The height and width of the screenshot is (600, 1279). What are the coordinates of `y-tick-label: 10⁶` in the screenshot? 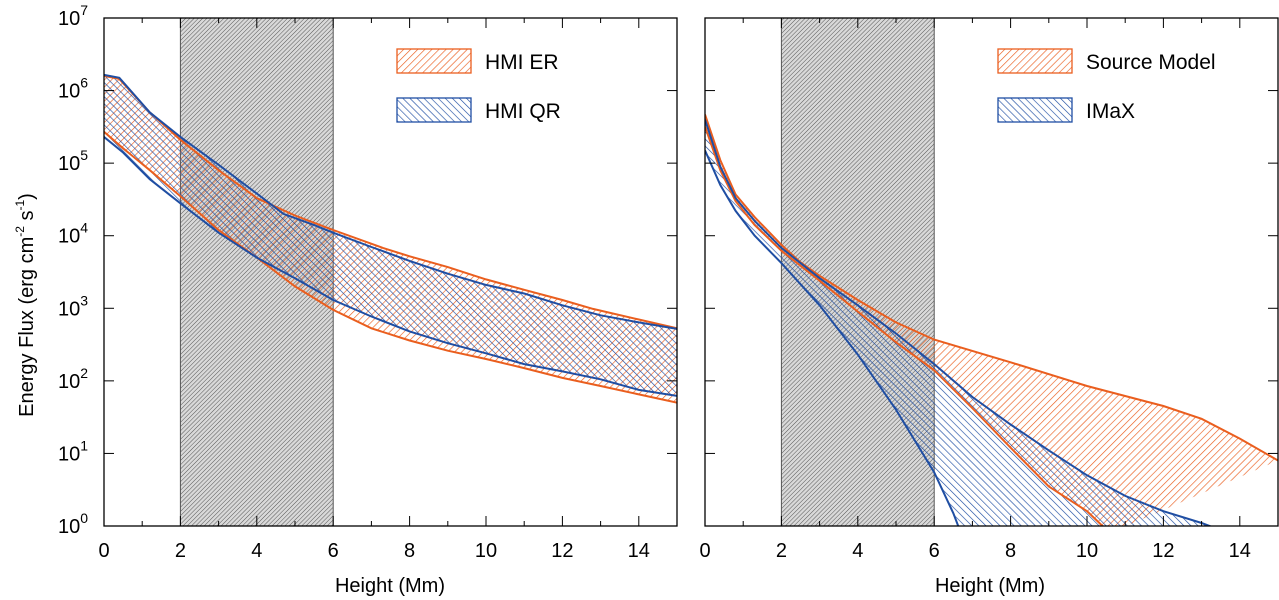 It's located at (73, 89).